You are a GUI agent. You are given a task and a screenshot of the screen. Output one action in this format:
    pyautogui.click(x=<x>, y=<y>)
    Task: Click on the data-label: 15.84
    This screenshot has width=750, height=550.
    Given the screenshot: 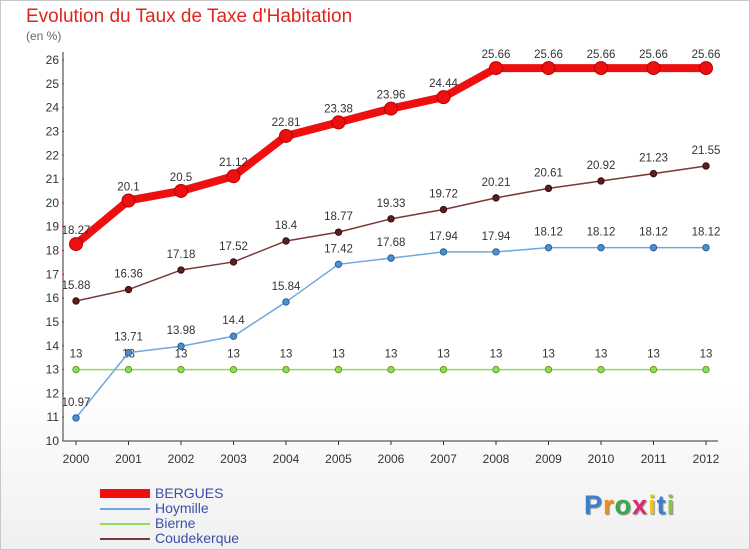 What is the action you would take?
    pyautogui.click(x=286, y=287)
    